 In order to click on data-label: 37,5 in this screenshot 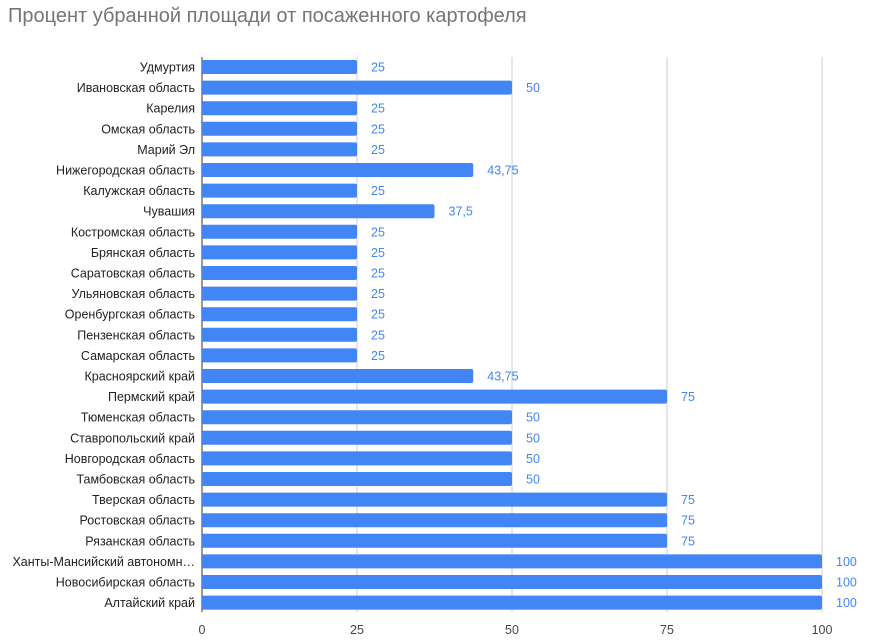, I will do `click(461, 212)`.